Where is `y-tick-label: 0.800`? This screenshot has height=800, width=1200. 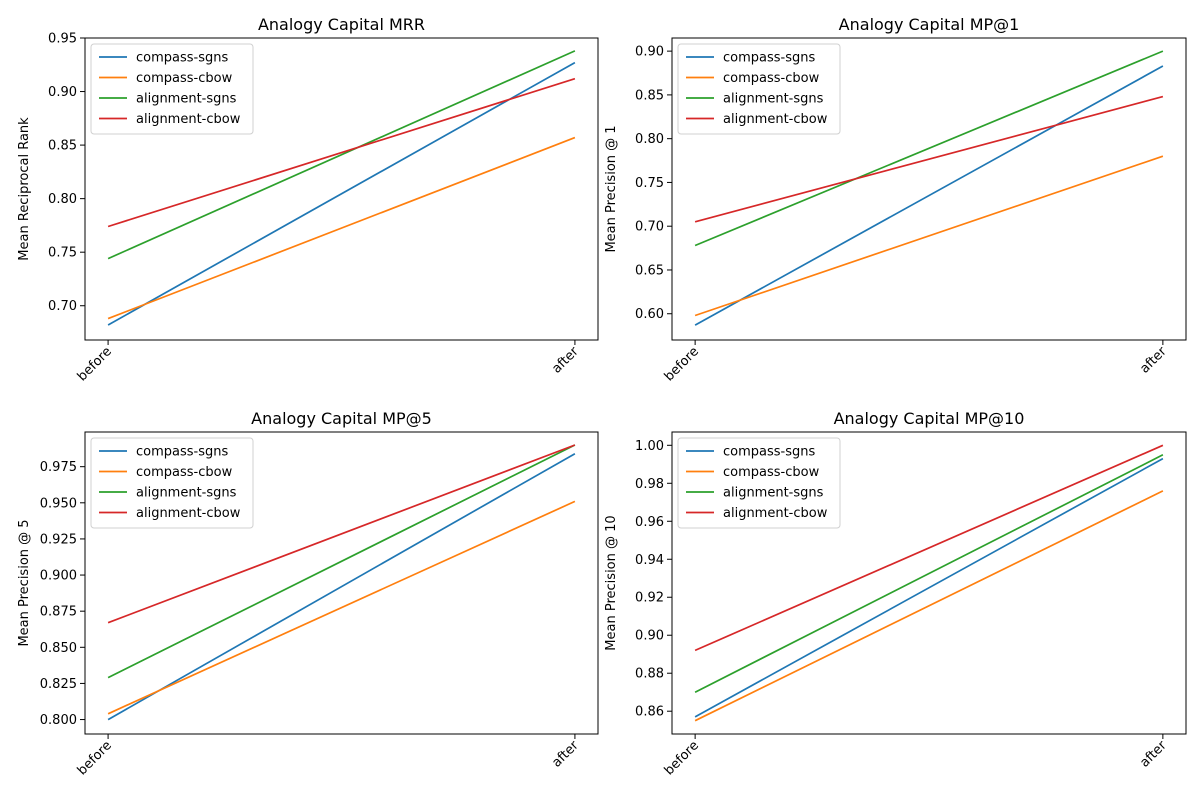
y-tick-label: 0.800 is located at coordinates (58, 720).